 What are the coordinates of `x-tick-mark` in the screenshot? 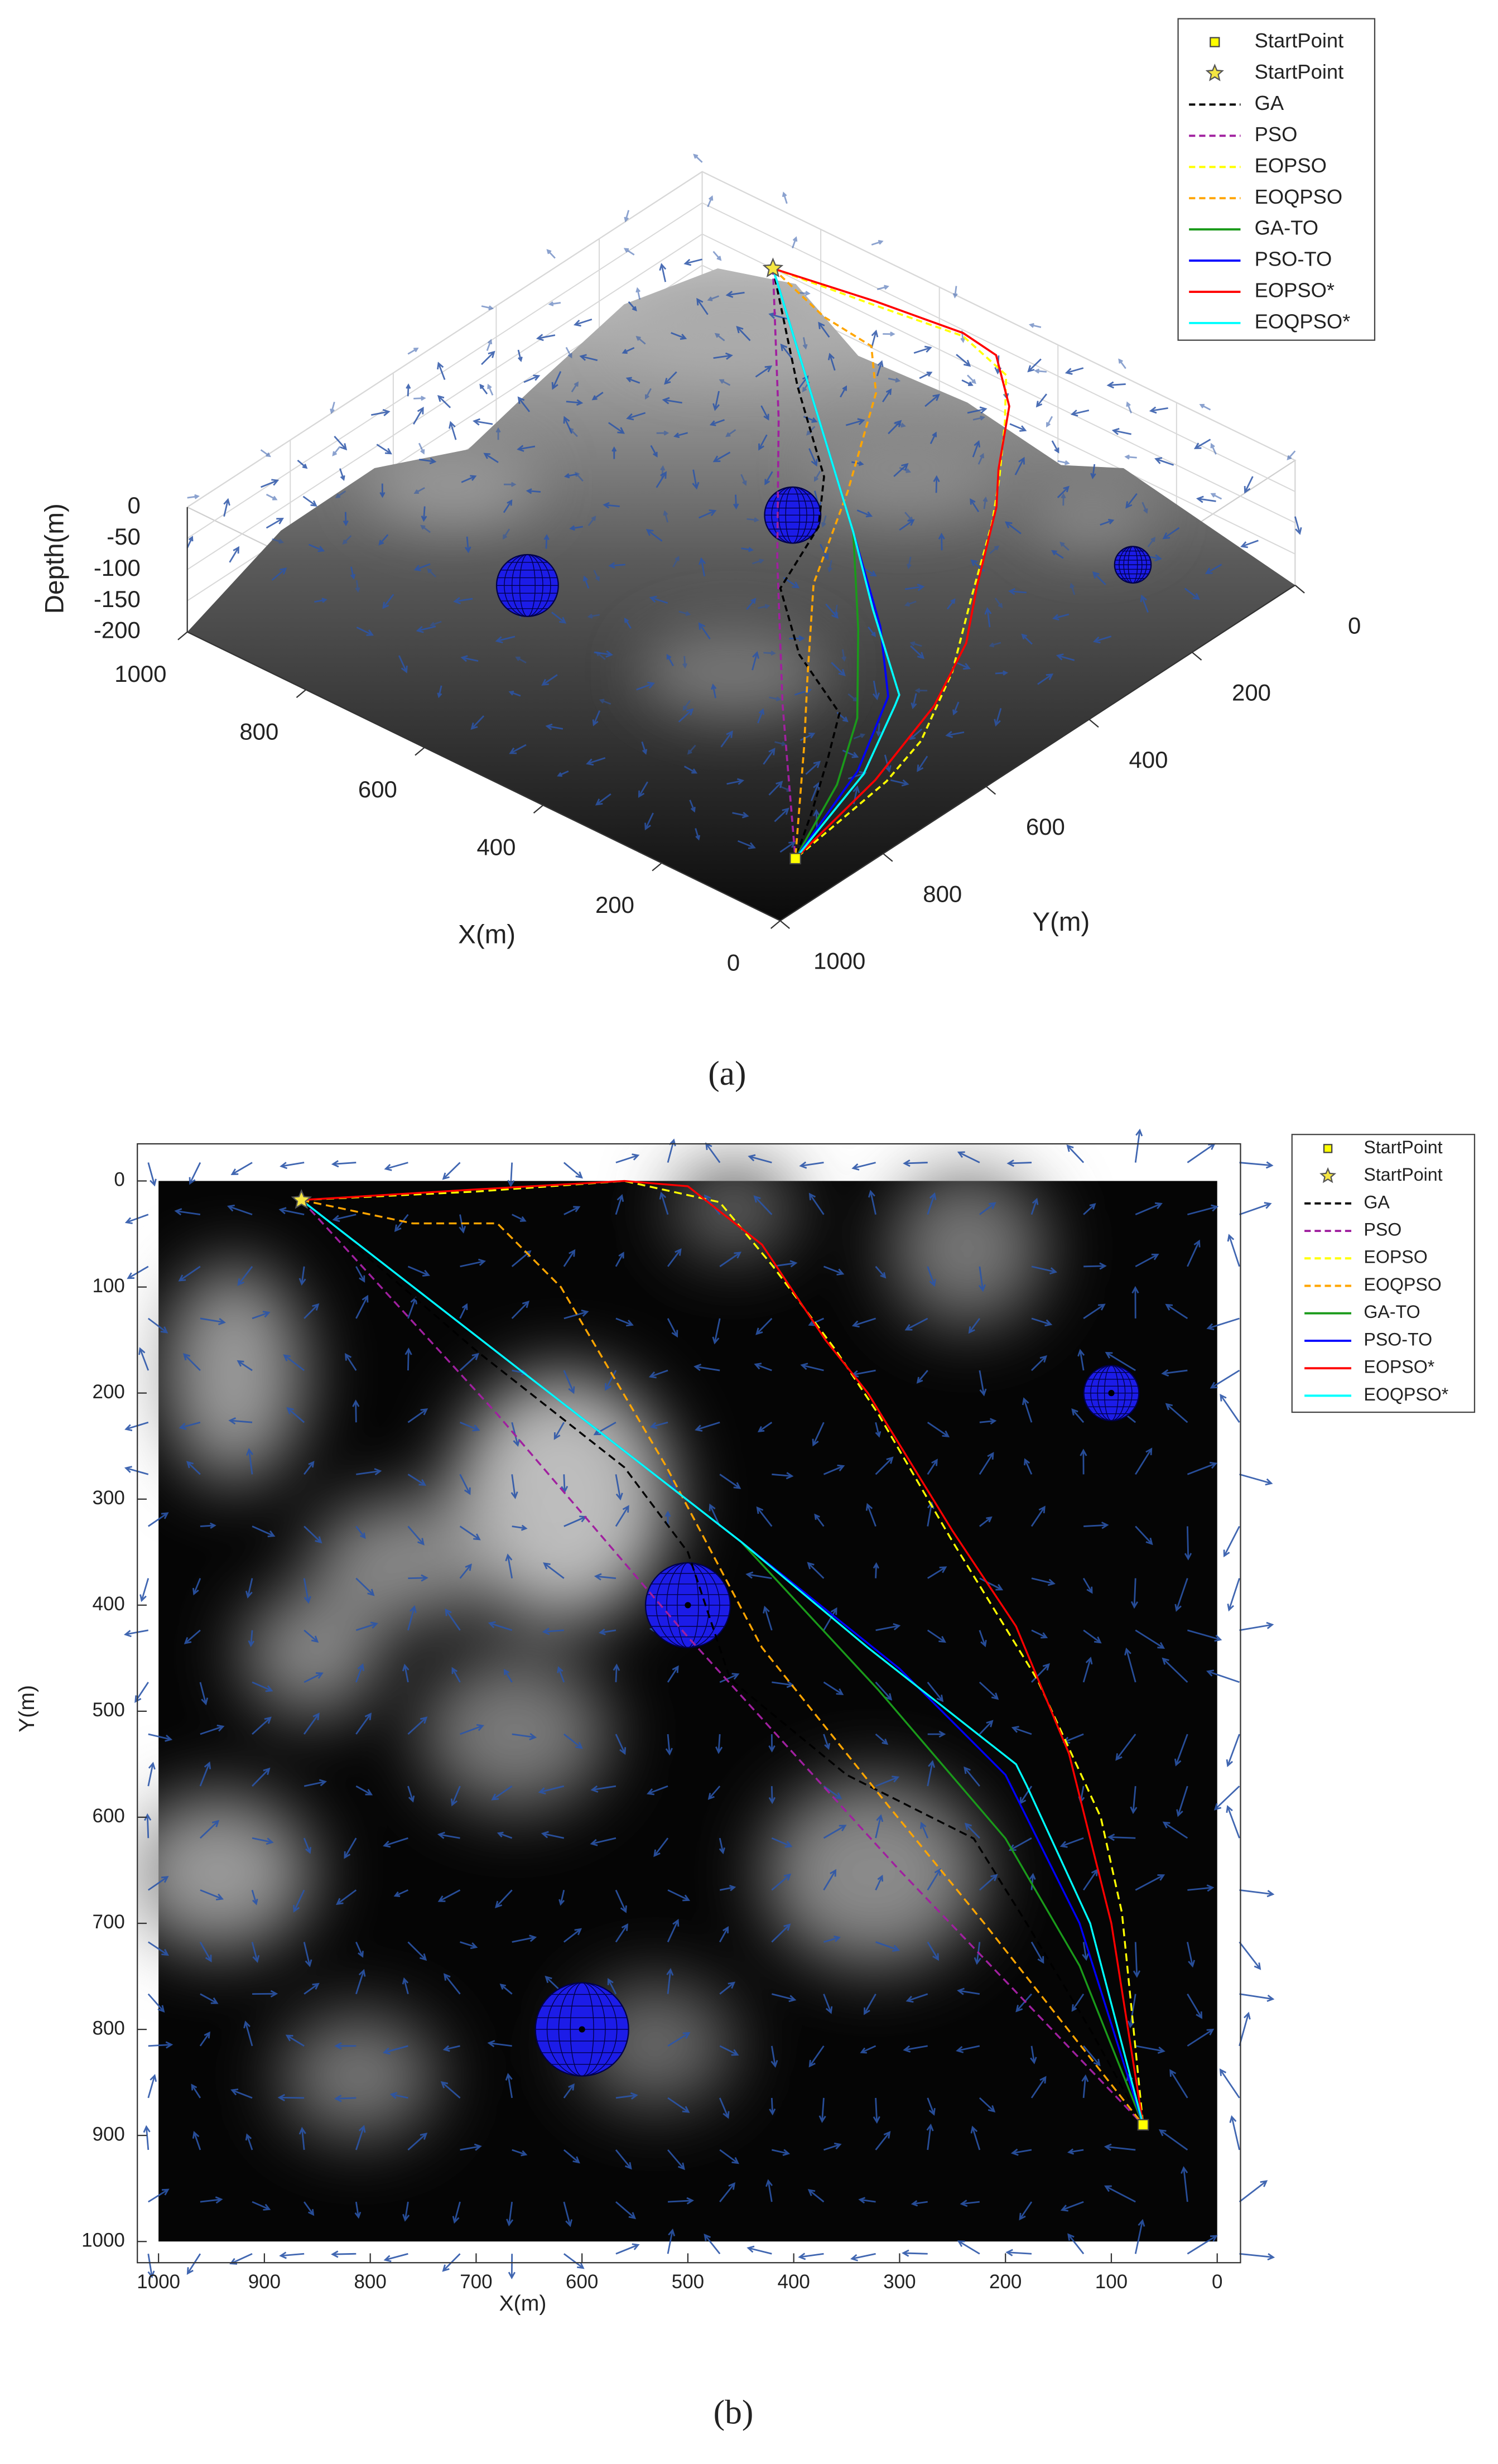 It's located at (775, 924).